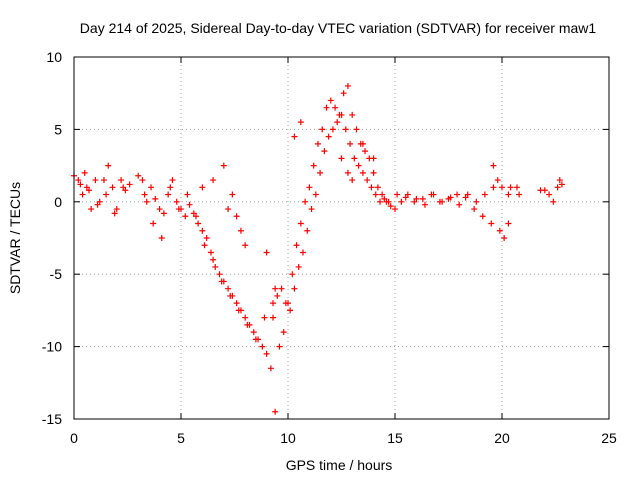  I want to click on x-tick-label: 20, so click(502, 438).